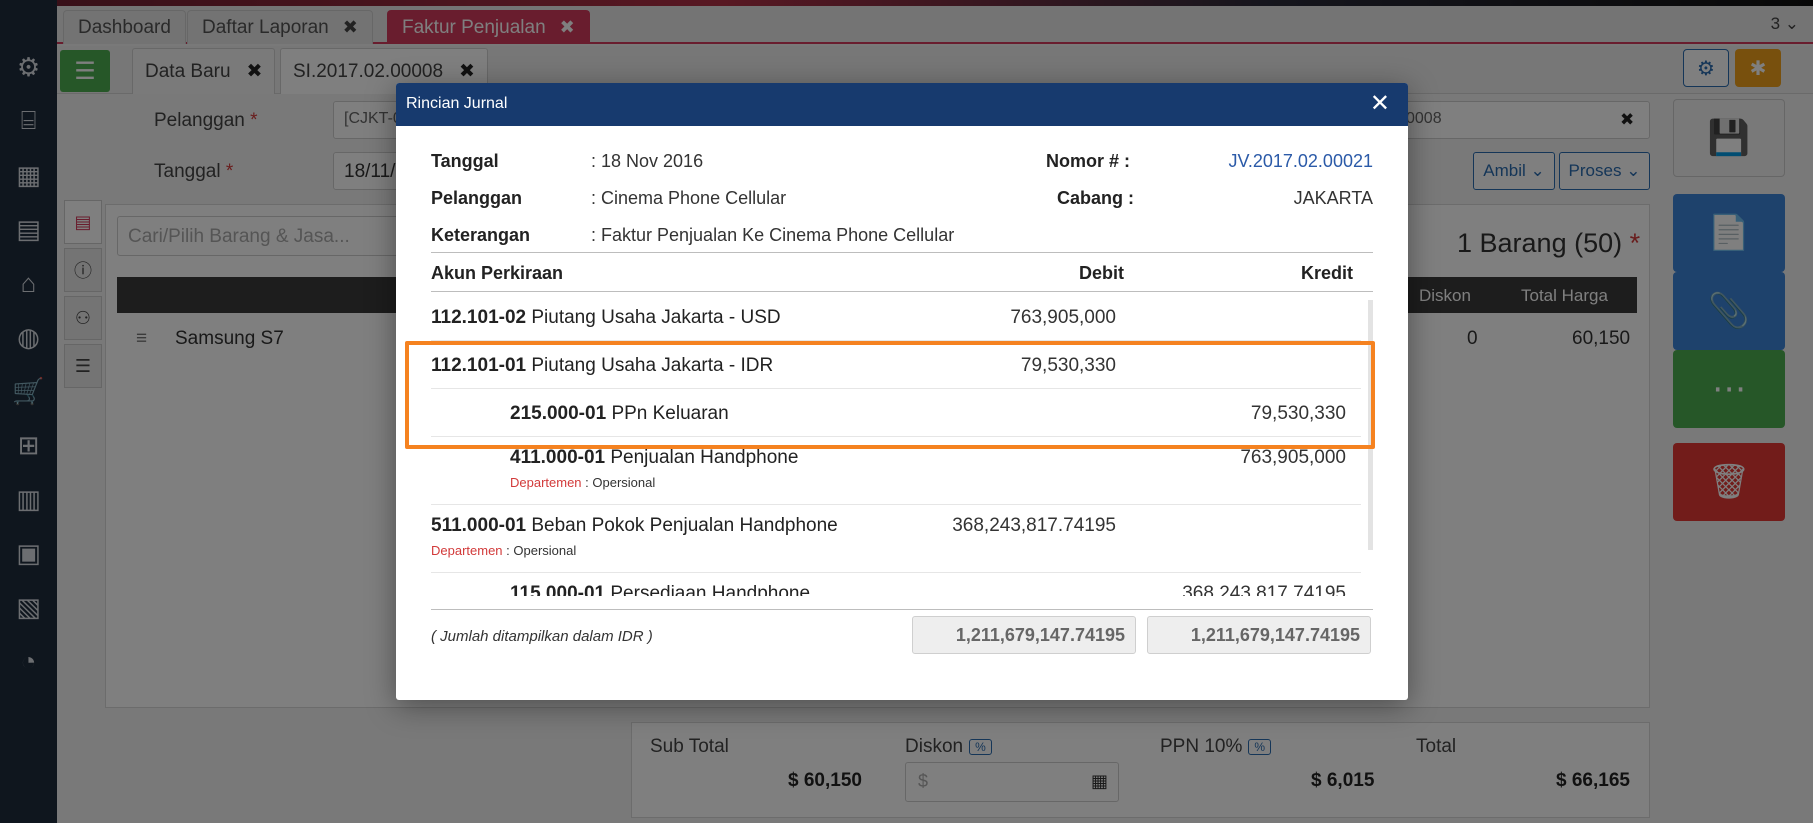  I want to click on modal-title: Rincian Jurnal, so click(457, 103).